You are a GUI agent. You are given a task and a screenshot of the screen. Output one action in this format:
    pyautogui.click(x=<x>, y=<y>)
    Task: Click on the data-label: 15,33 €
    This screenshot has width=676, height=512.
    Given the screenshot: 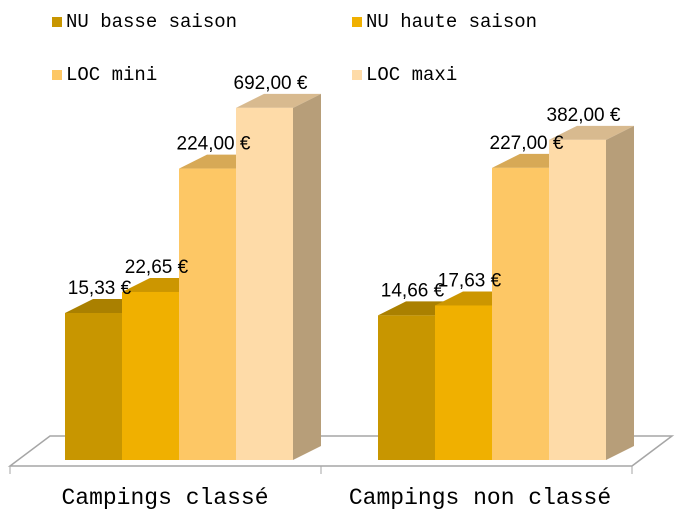 What is the action you would take?
    pyautogui.click(x=100, y=288)
    